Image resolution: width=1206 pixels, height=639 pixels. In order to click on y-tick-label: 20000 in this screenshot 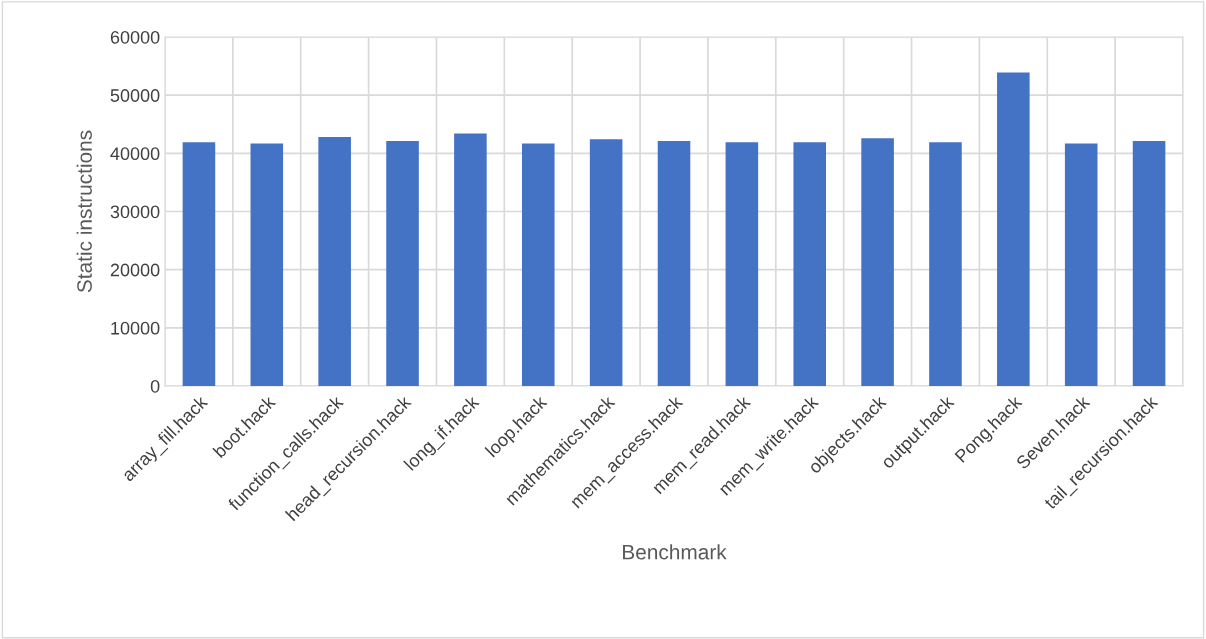, I will do `click(135, 270)`.